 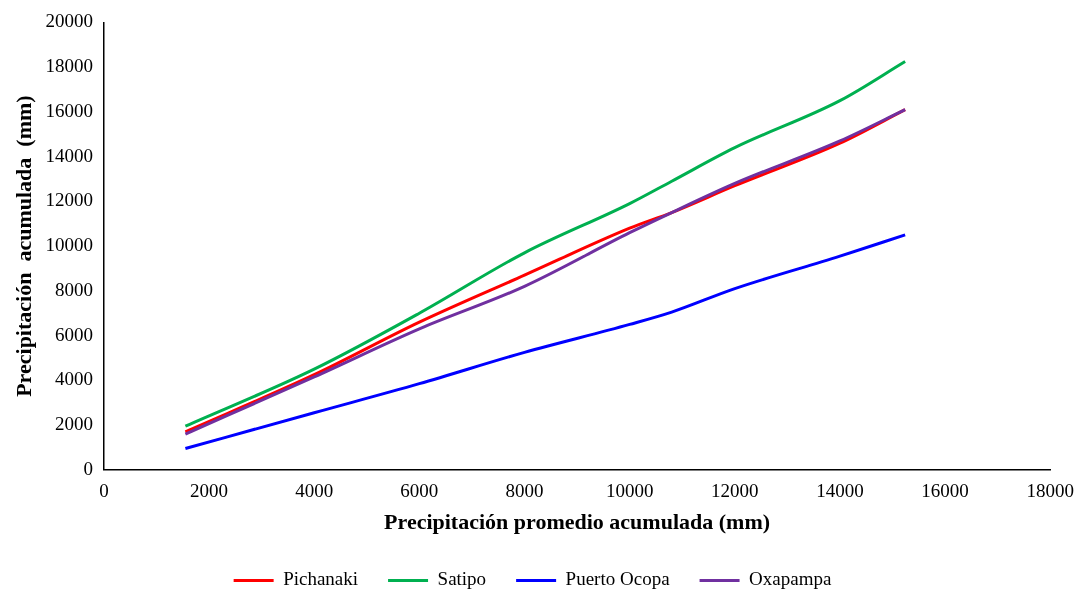 What do you see at coordinates (73, 334) in the screenshot?
I see `y-tick-label: 6000` at bounding box center [73, 334].